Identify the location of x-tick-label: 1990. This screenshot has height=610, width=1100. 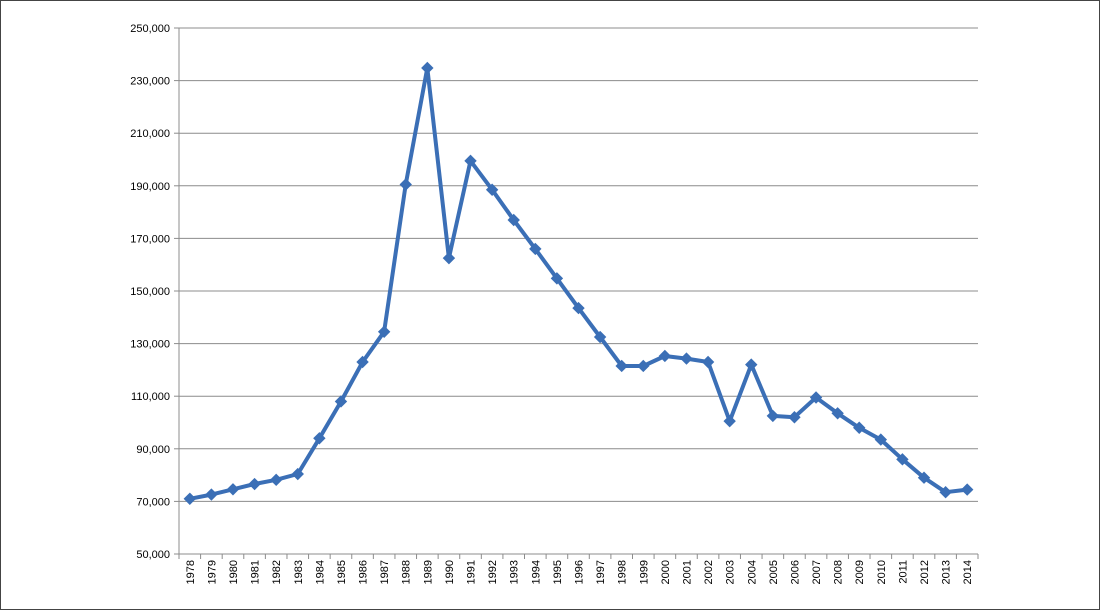
(450, 572).